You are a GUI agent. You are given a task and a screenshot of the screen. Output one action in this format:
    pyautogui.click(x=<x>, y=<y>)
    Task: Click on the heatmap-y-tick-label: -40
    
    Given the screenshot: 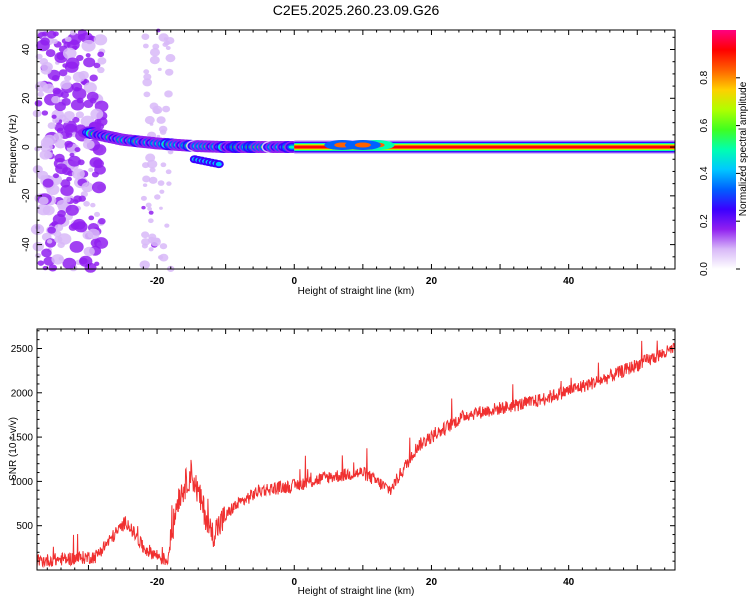 What is the action you would take?
    pyautogui.click(x=26, y=244)
    